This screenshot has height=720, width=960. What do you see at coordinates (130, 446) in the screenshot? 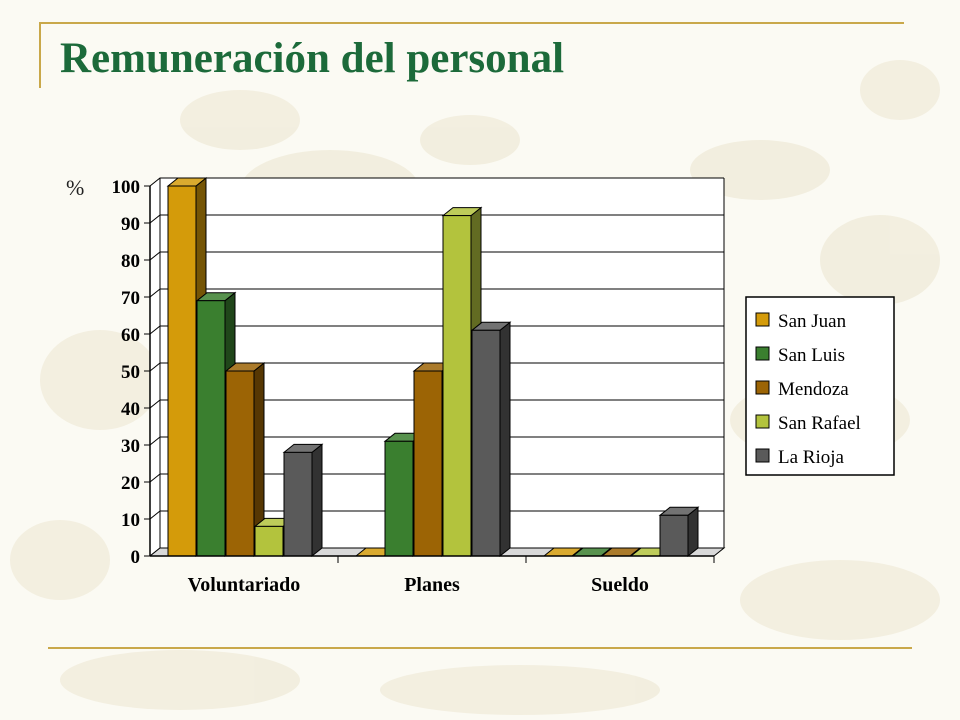
I see `y-tick-label: 30` at bounding box center [130, 446].